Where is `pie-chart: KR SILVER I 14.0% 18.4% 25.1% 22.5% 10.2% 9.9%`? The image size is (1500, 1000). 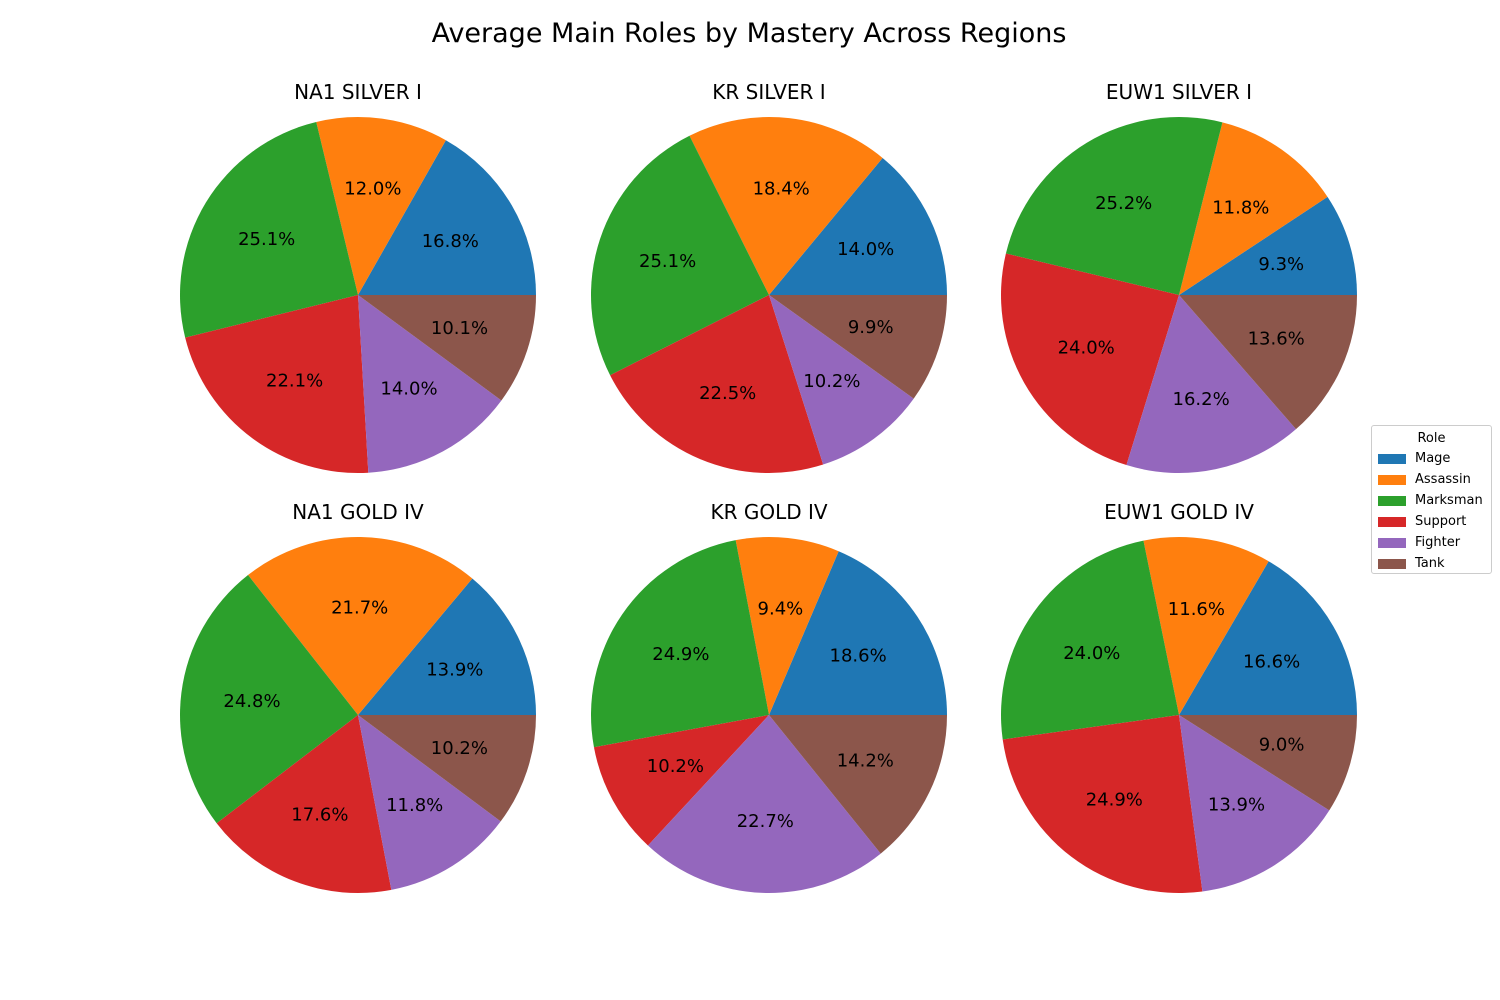
pie-chart: KR SILVER I 14.0% 18.4% 25.1% 22.5% 10.2% 9.9% is located at coordinates (768, 276).